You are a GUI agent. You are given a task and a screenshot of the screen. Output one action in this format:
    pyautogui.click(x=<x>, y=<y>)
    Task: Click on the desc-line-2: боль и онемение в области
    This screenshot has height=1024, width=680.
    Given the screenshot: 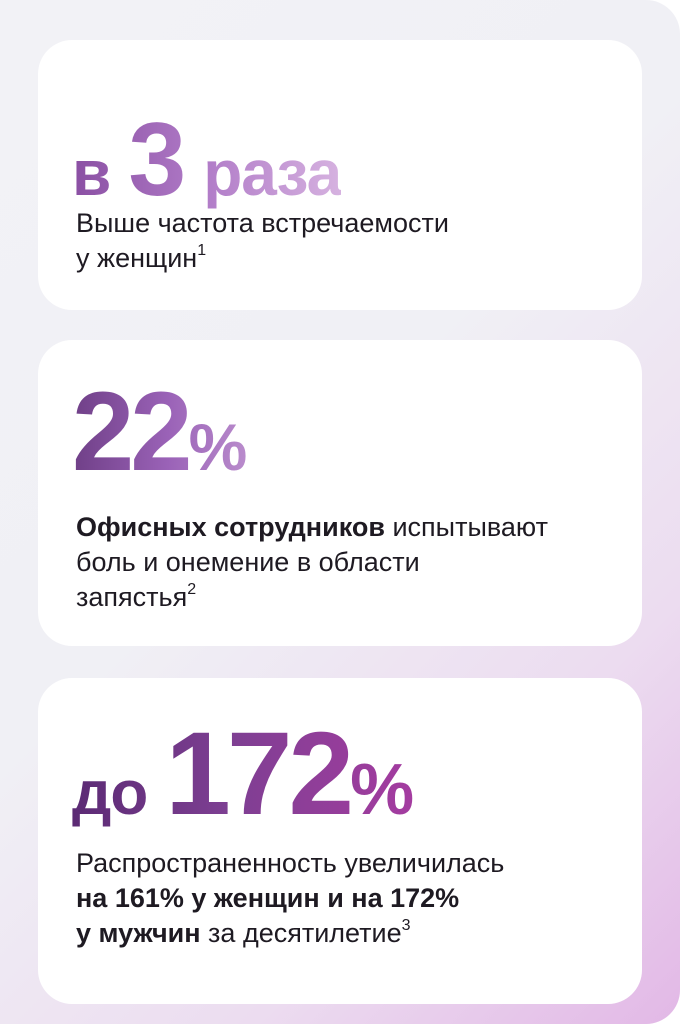 What is the action you would take?
    pyautogui.click(x=248, y=562)
    